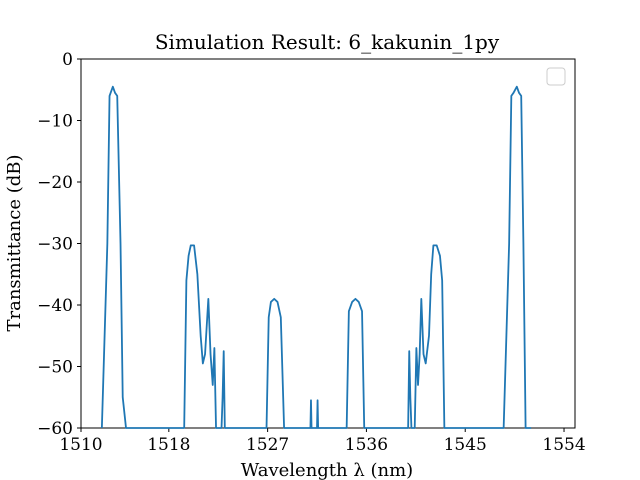  I want to click on x-tick-label: 1554, so click(563, 445).